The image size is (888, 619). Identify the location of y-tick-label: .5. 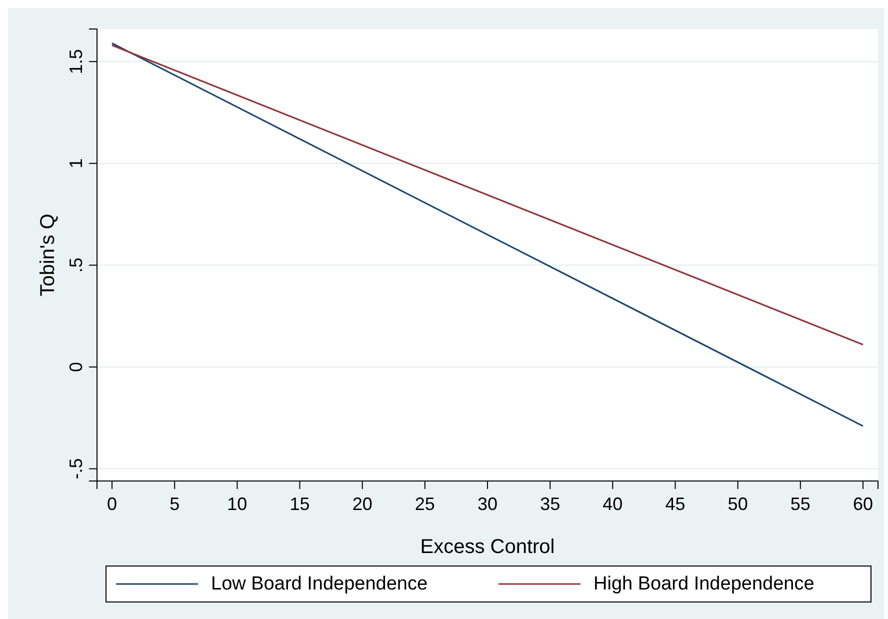
(76, 265).